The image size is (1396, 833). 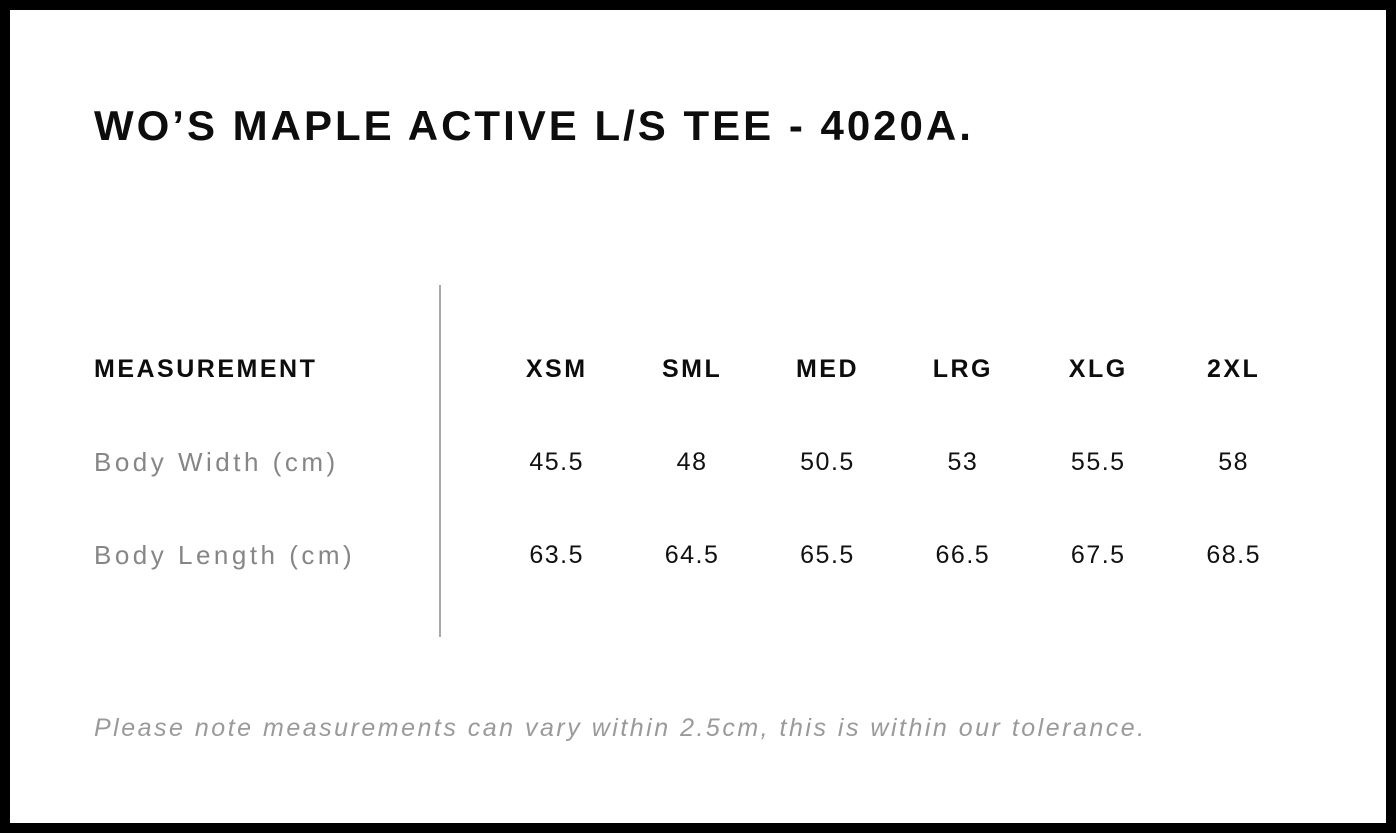 What do you see at coordinates (1234, 462) in the screenshot?
I see `measurement-value: 58` at bounding box center [1234, 462].